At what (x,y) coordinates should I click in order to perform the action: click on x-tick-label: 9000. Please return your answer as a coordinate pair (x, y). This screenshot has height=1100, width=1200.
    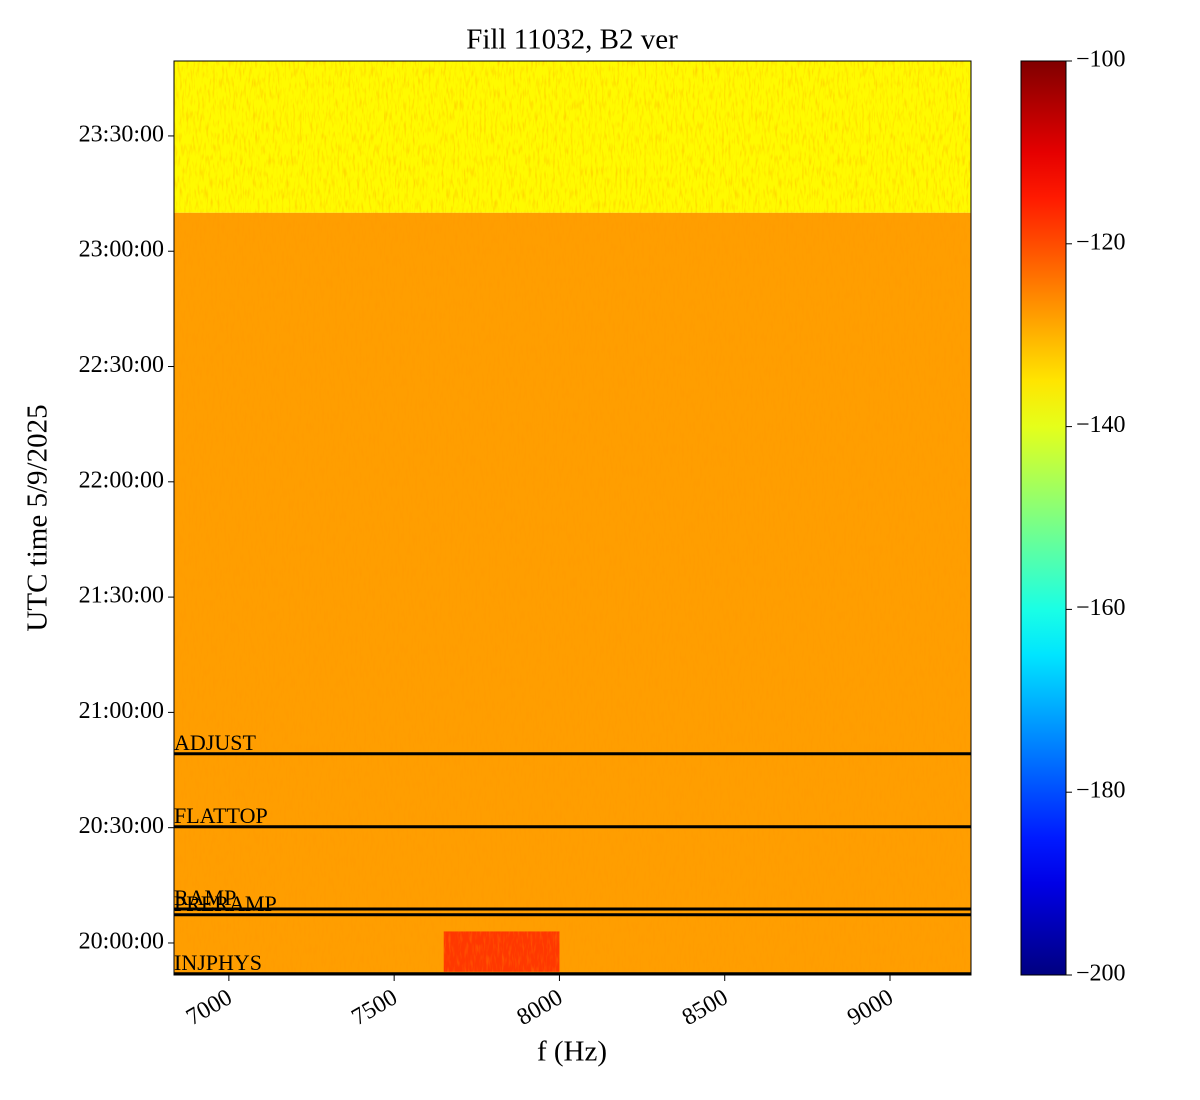
    Looking at the image, I should click on (870, 1007).